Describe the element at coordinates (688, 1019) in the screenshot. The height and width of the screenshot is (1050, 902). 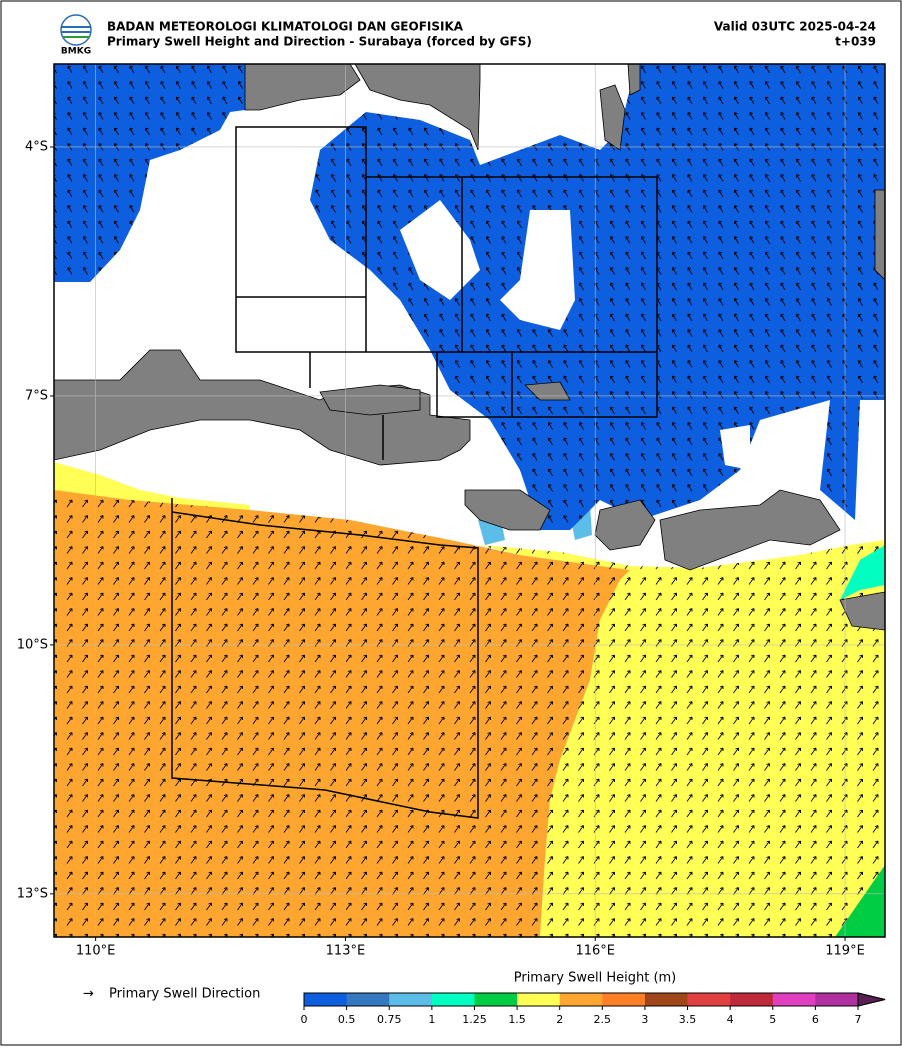
I see `colorbar-tick-label: 3.5` at that location.